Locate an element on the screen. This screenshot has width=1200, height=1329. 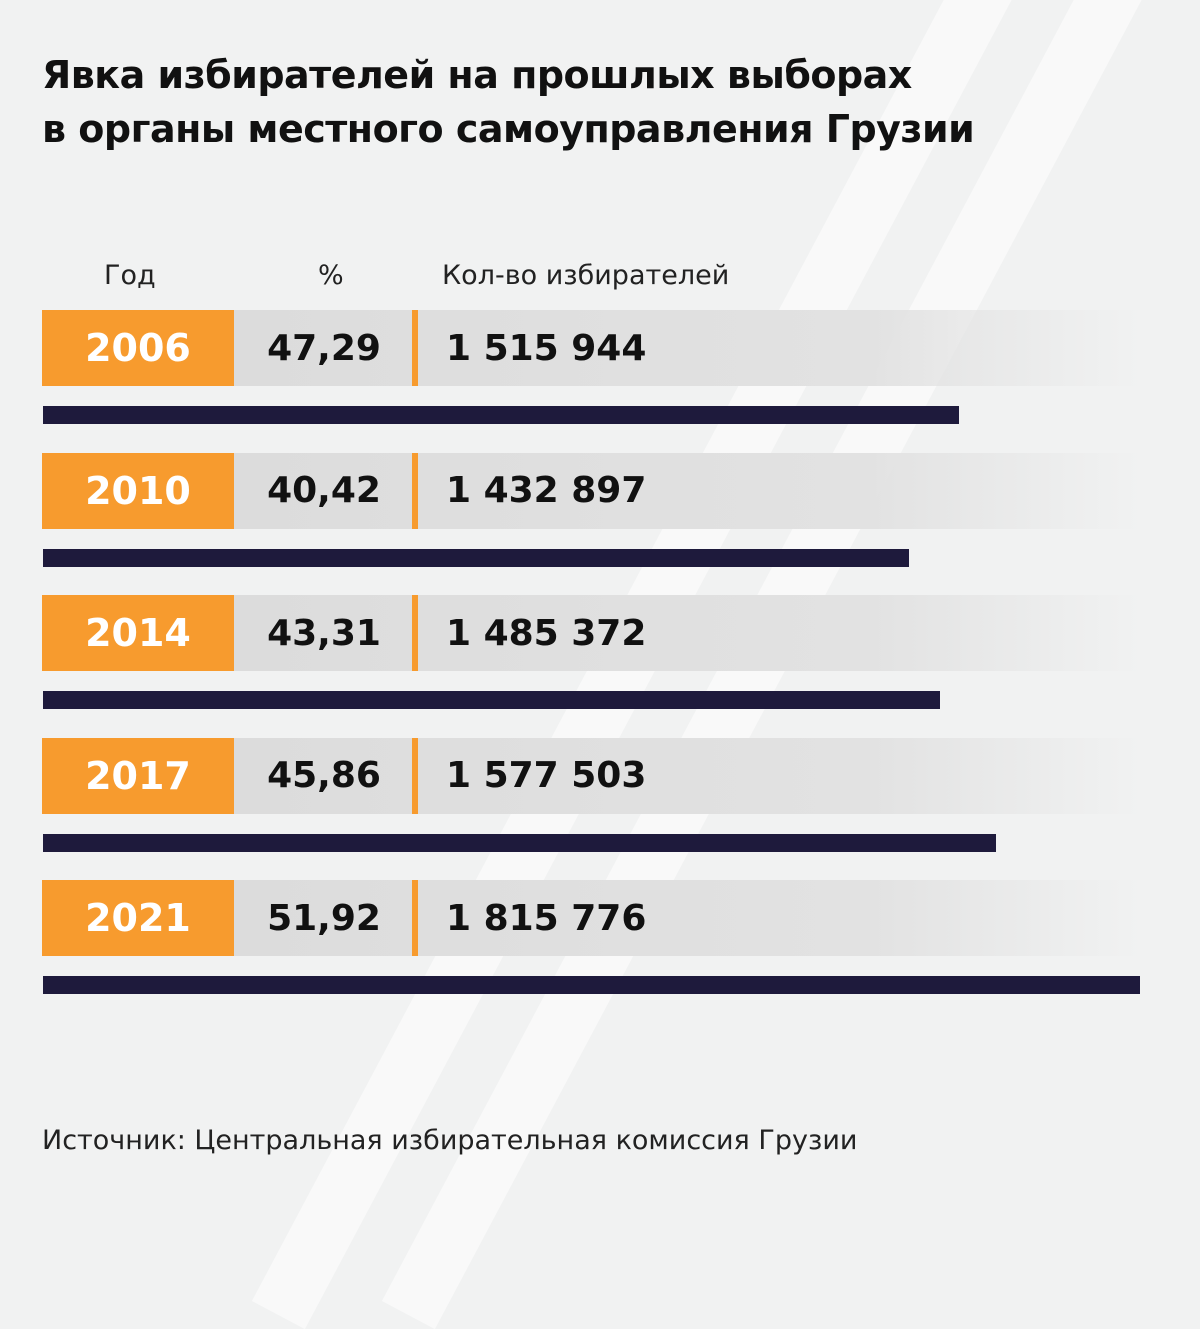
voters-bar-2006 is located at coordinates (501, 415).